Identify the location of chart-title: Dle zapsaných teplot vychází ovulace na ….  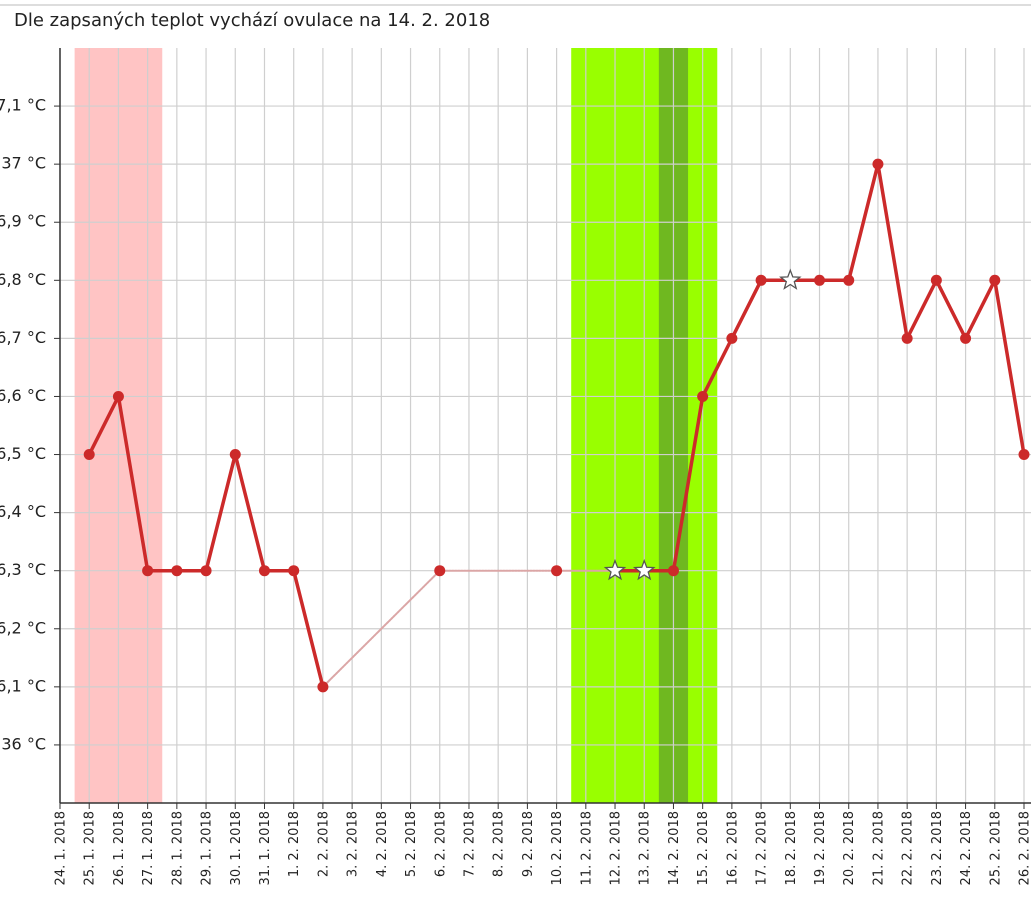
(252, 20).